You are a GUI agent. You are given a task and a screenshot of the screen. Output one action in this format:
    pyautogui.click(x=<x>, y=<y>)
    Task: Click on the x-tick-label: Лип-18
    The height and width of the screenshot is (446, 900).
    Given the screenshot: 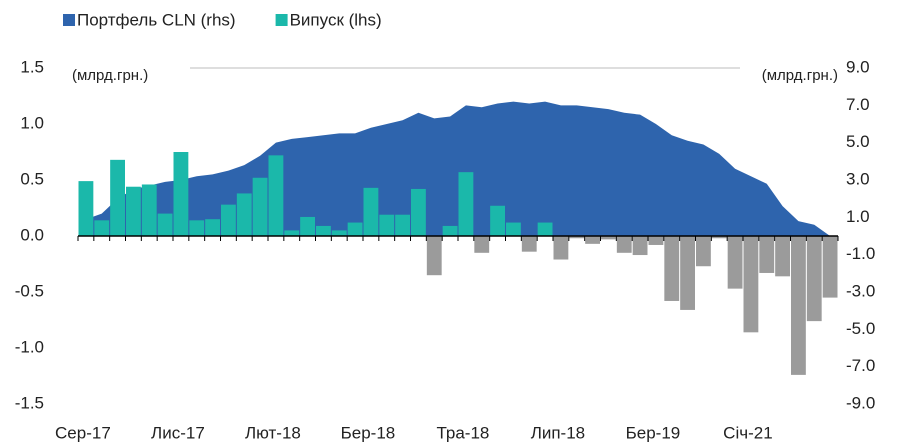 What is the action you would take?
    pyautogui.click(x=558, y=432)
    